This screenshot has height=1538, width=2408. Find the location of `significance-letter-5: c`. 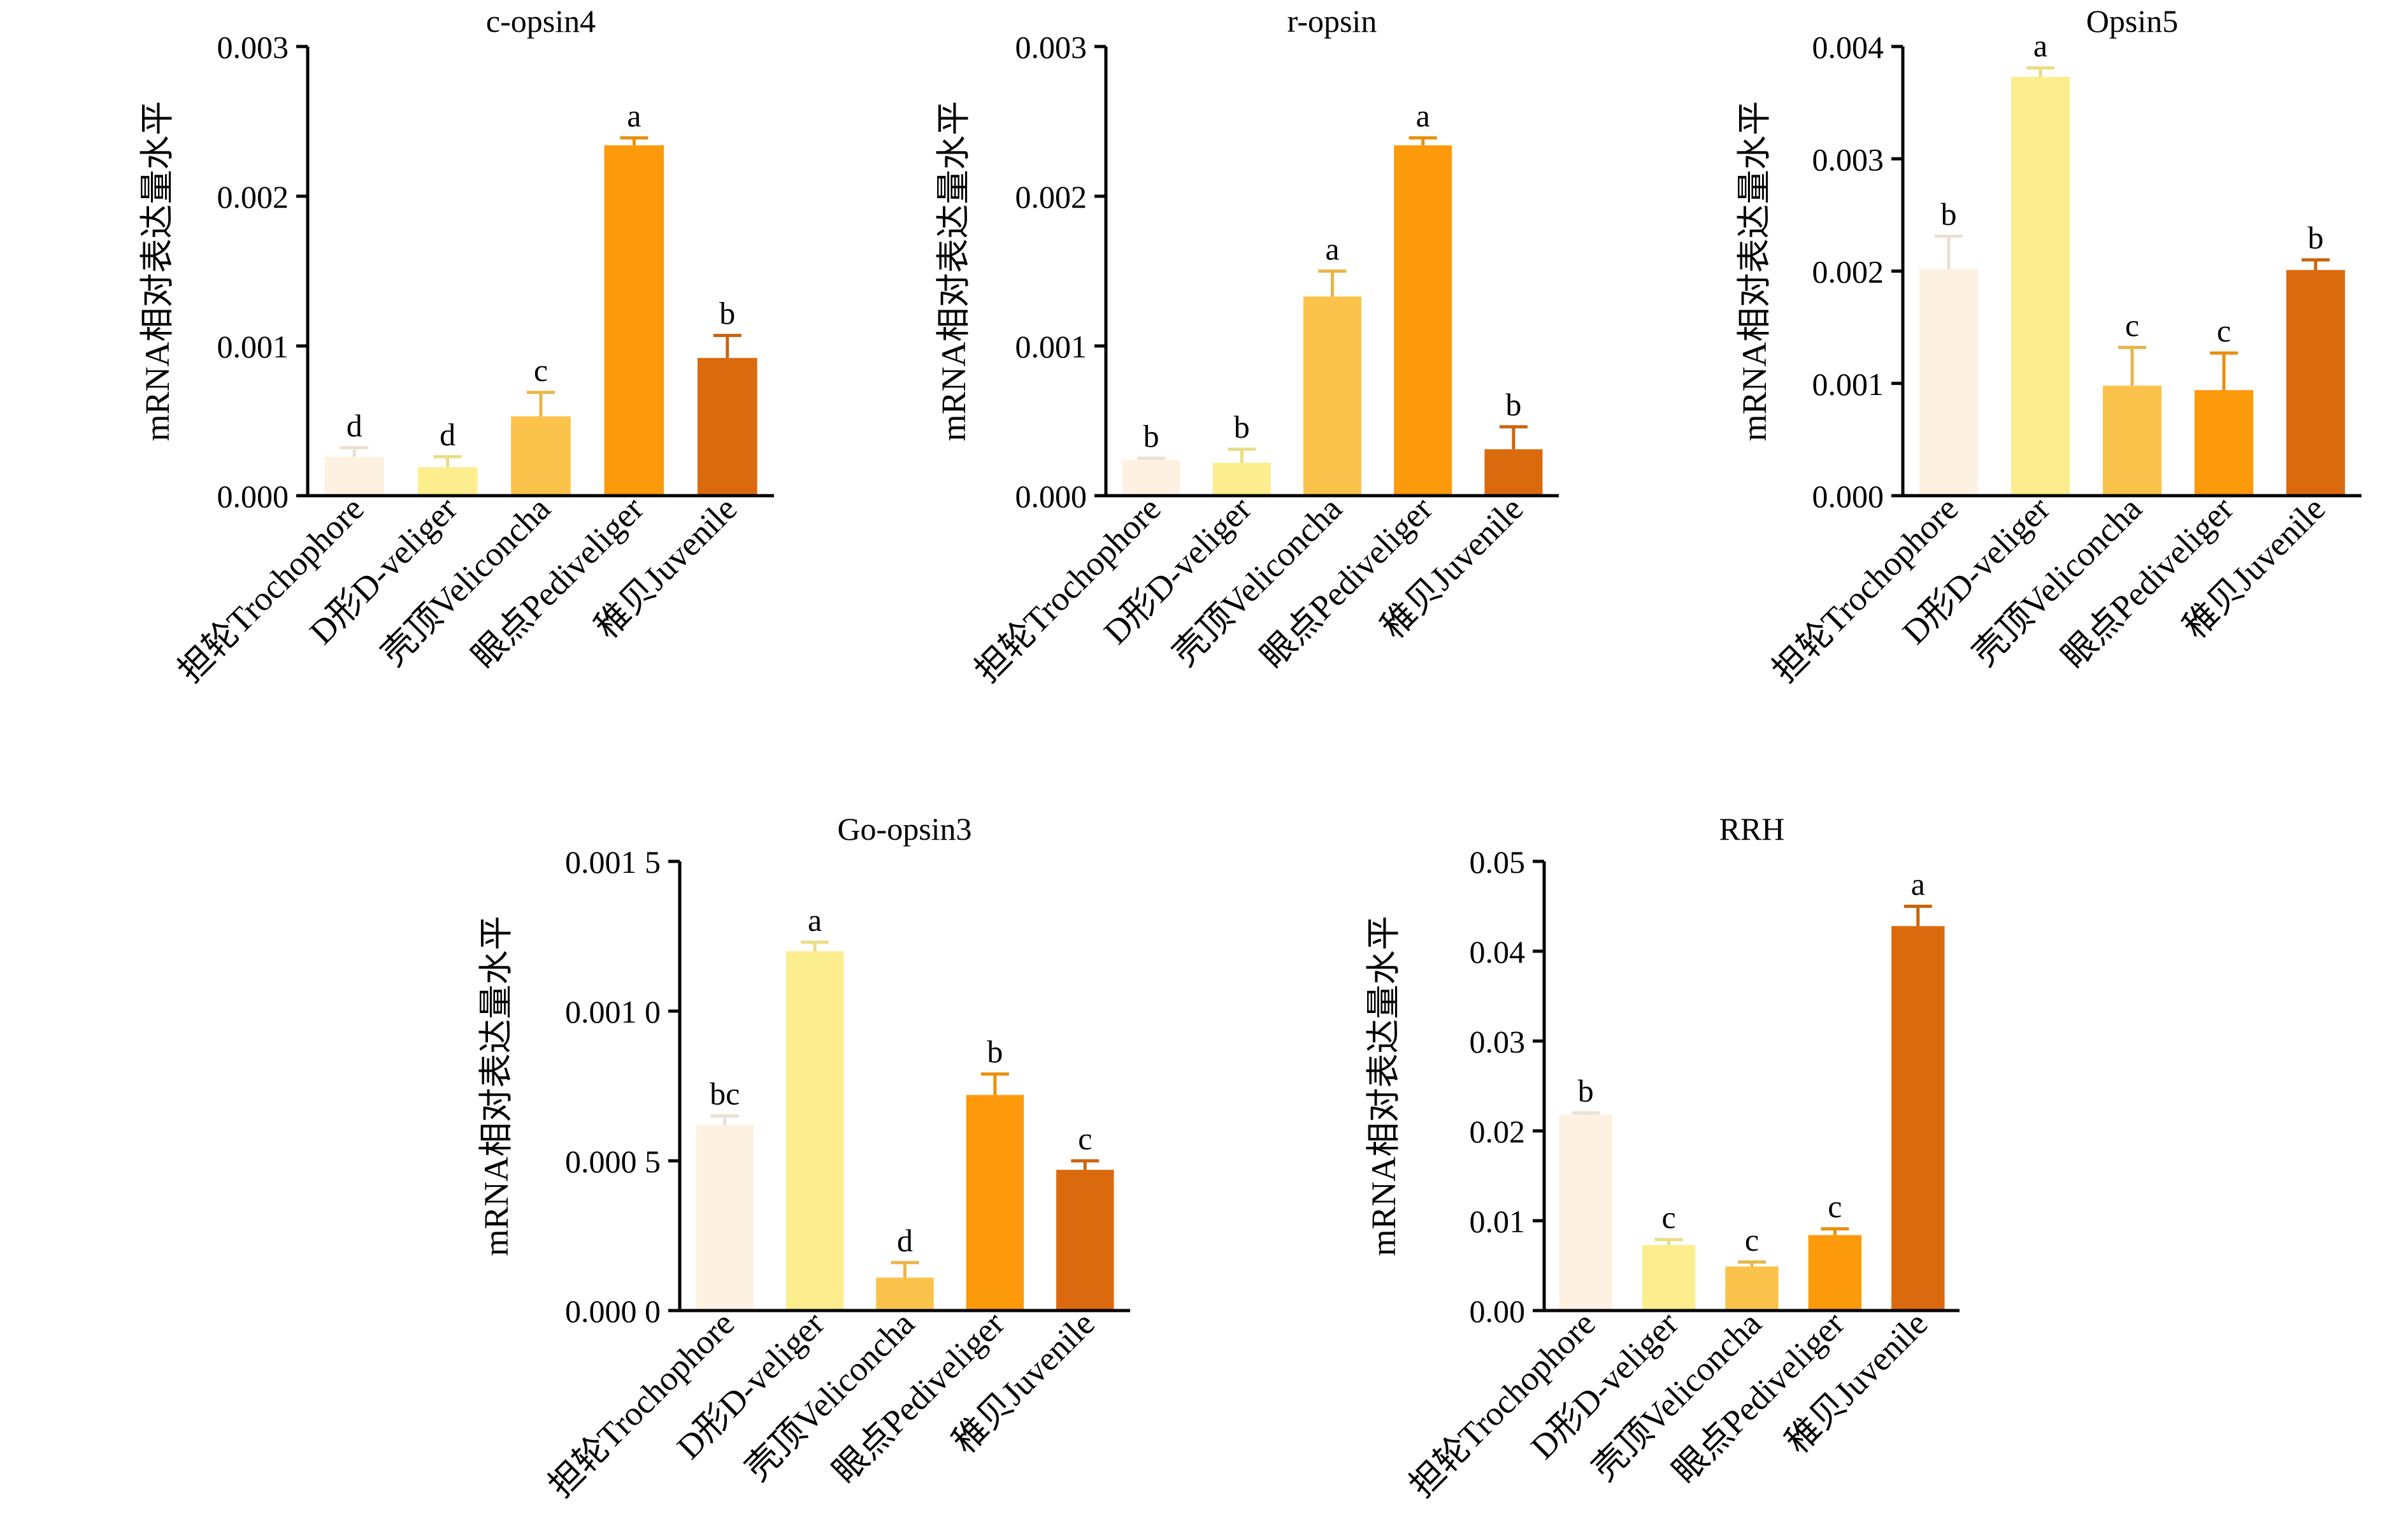

significance-letter-5: c is located at coordinates (1085, 1138).